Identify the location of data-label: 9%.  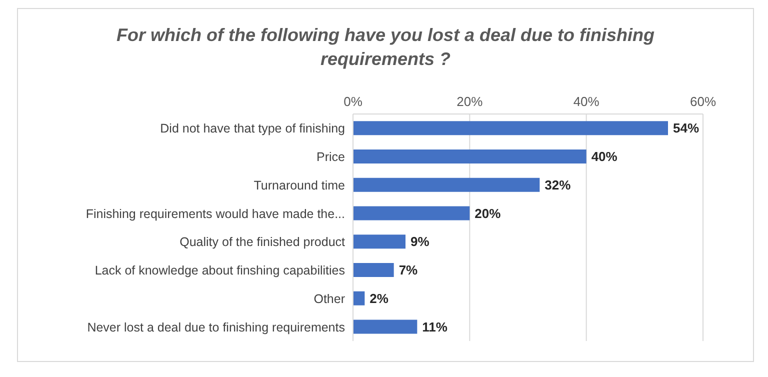
(420, 242).